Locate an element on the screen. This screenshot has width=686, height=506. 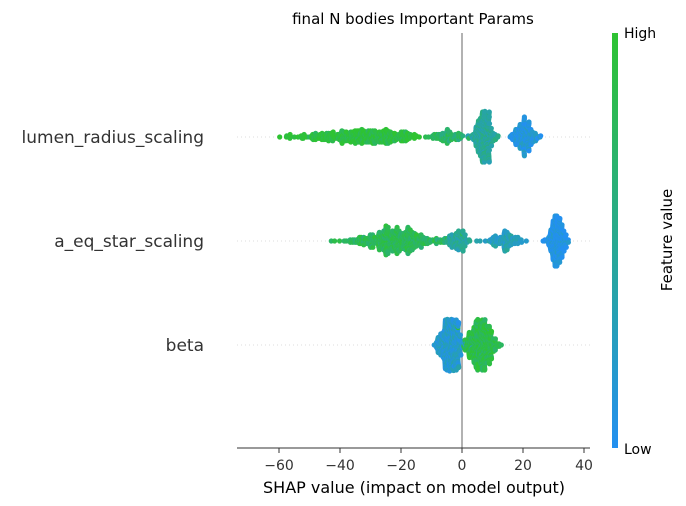
feature-label-a-eq-star-scaling: a_eq_star_scaling is located at coordinates (129, 242).